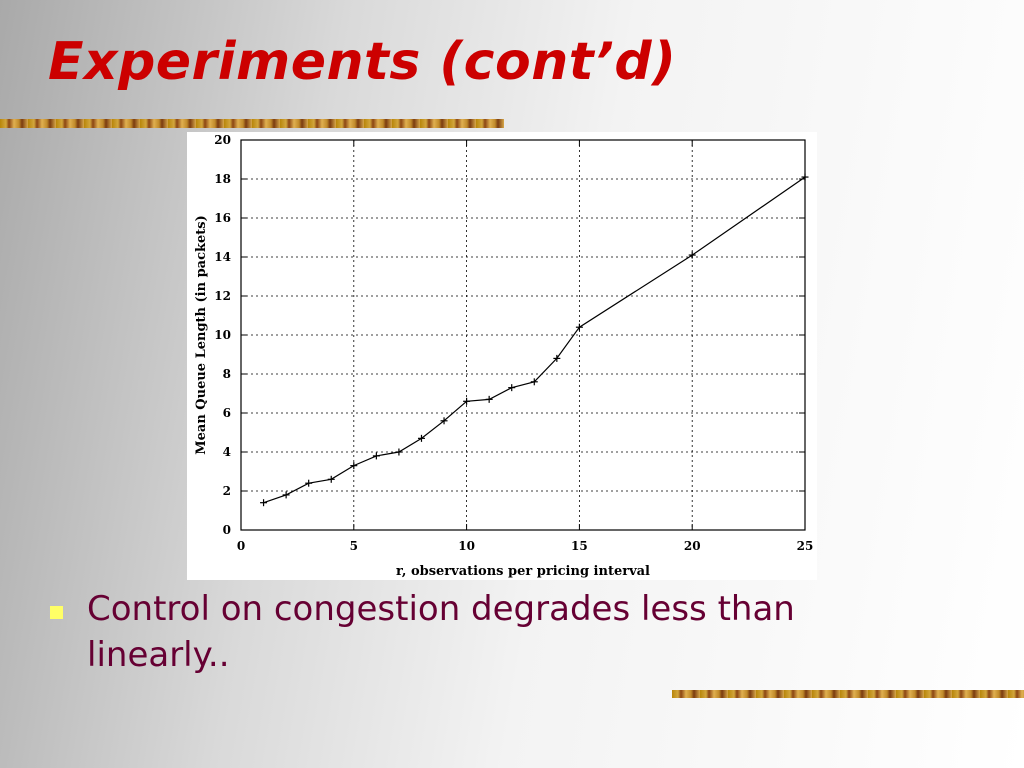  Describe the element at coordinates (692, 546) in the screenshot. I see `x-tick-label: 20` at that location.